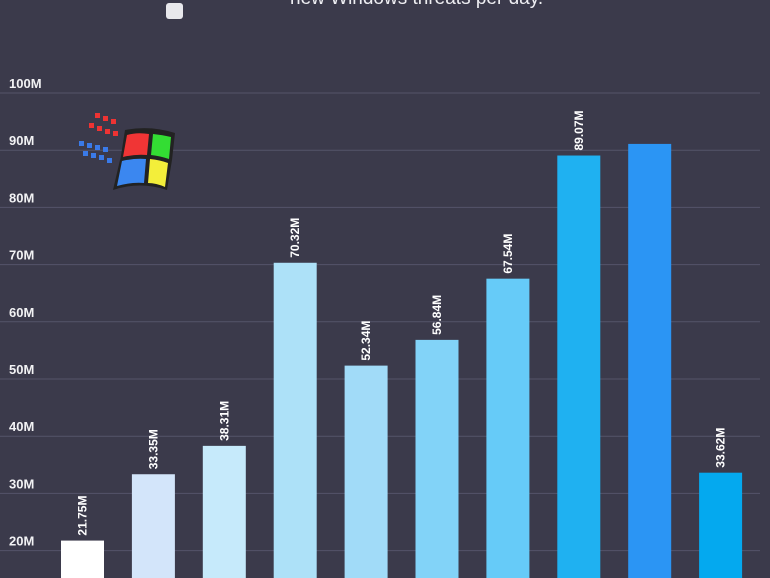  What do you see at coordinates (21, 140) in the screenshot?
I see `y-tick-label: 90M` at bounding box center [21, 140].